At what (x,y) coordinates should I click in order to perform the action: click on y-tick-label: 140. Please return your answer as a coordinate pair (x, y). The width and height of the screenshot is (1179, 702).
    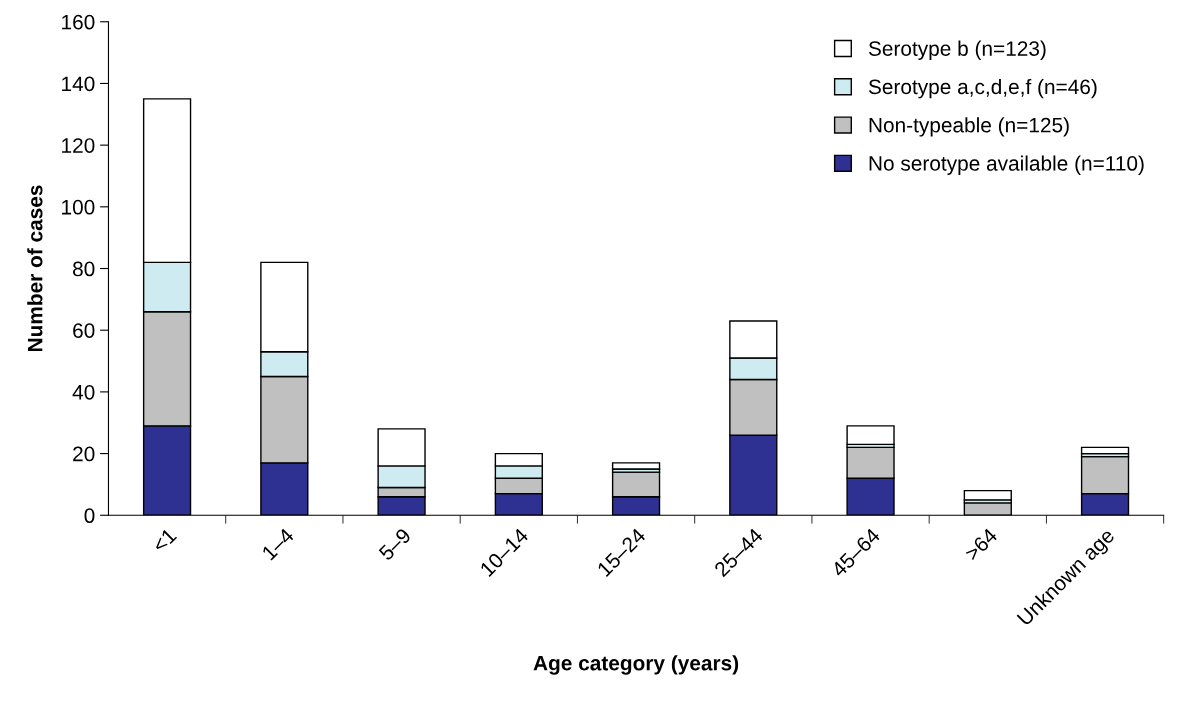
    Looking at the image, I should click on (78, 84).